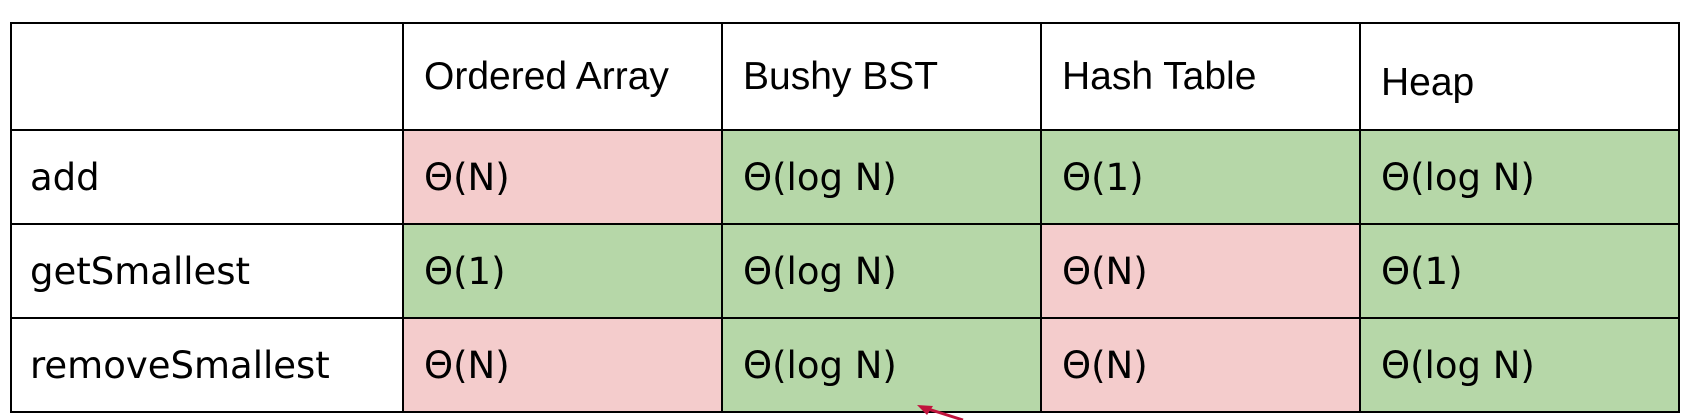 The width and height of the screenshot is (1692, 420). I want to click on header-heap: Heap, so click(1519, 76).